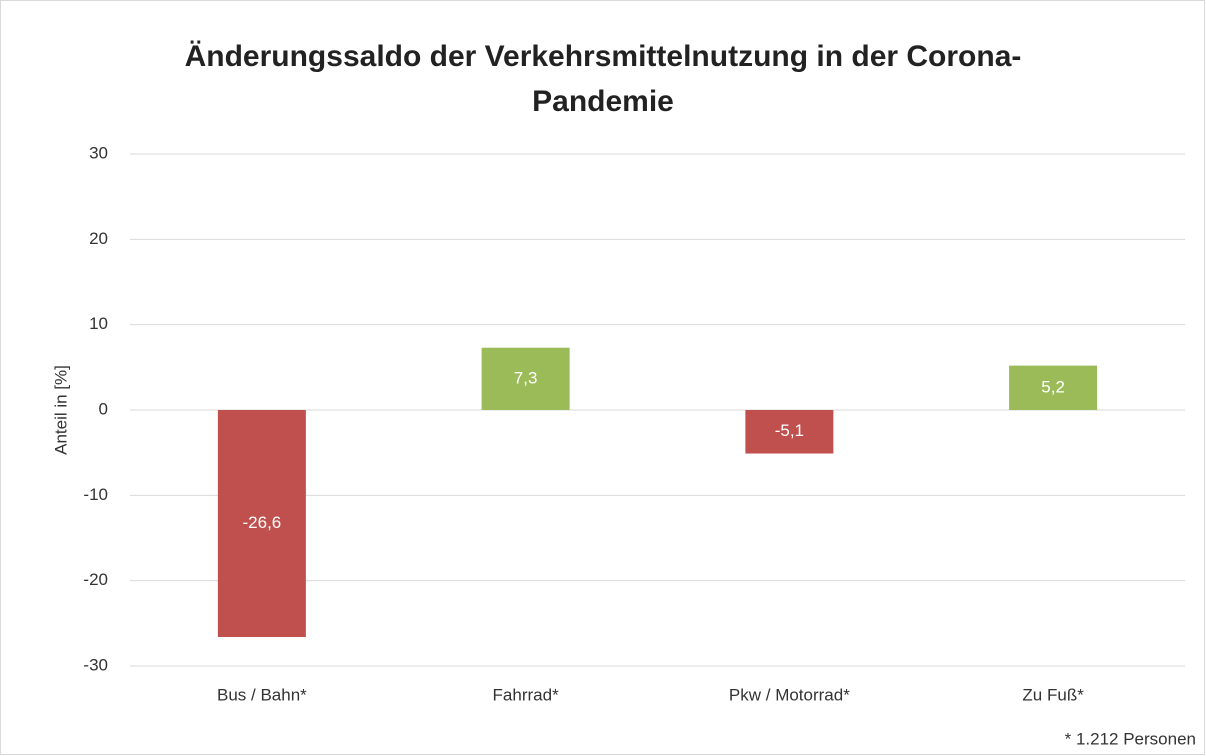  I want to click on data-label: -5,1, so click(789, 430).